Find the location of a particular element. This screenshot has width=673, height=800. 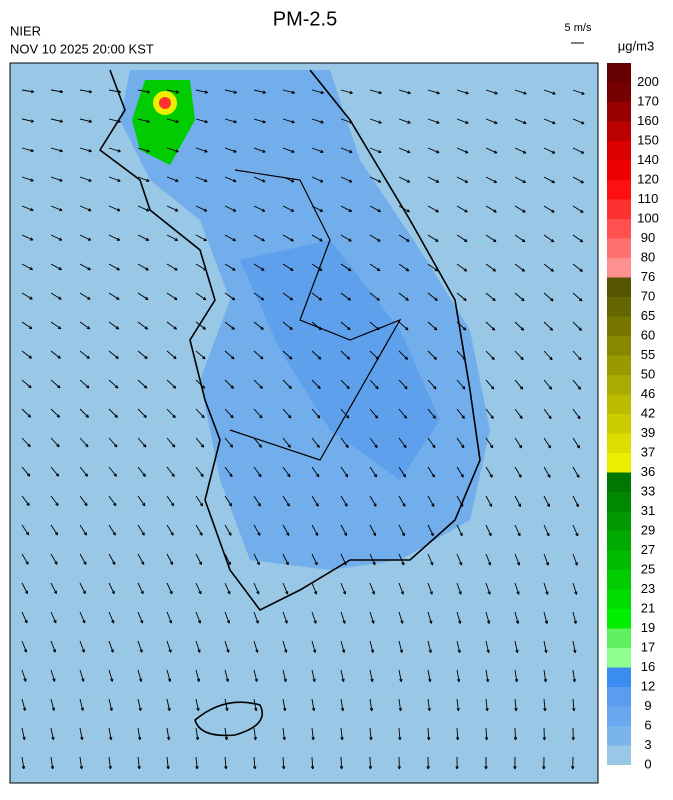

colorbar-label: 36 is located at coordinates (648, 471).